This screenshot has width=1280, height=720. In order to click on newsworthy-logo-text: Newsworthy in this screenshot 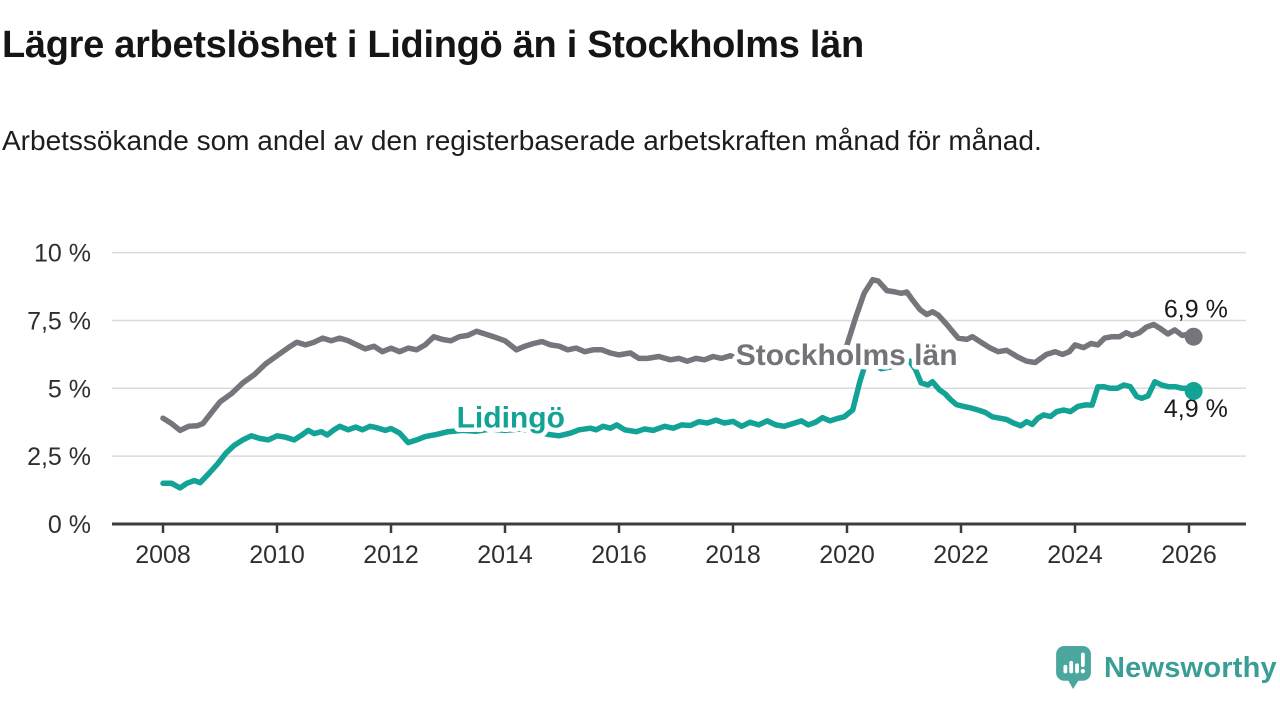, I will do `click(1190, 667)`.